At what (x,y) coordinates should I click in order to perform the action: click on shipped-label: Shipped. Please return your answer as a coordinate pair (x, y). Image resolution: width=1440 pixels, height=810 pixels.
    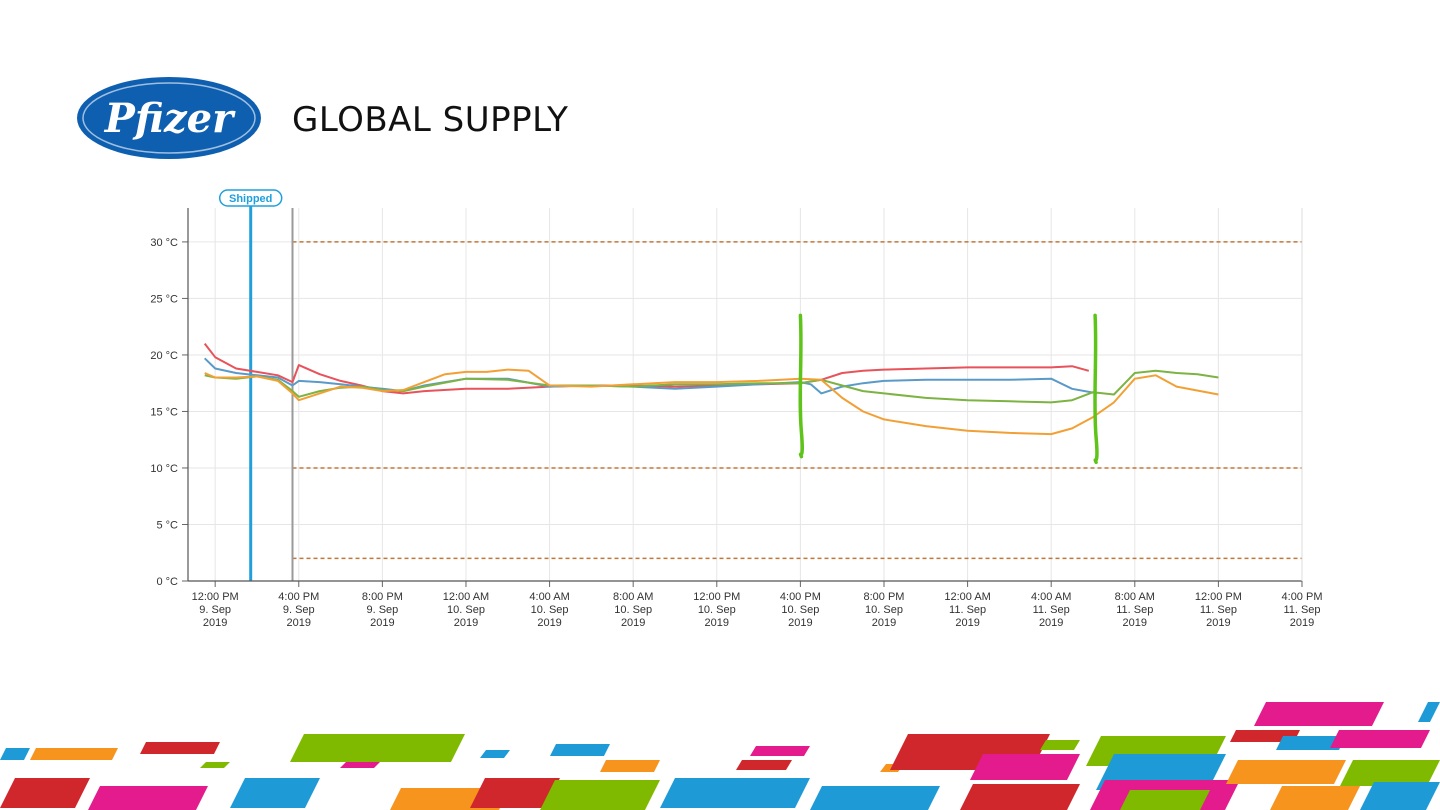
    Looking at the image, I should click on (250, 199).